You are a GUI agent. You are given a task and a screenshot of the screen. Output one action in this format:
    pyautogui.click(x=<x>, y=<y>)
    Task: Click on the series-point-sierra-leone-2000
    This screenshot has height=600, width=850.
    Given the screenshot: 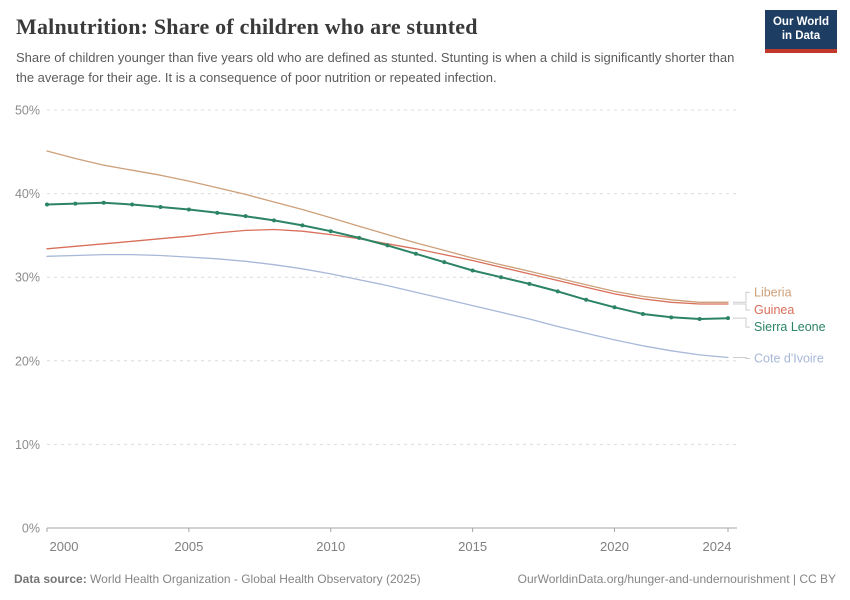 What is the action you would take?
    pyautogui.click(x=47, y=204)
    